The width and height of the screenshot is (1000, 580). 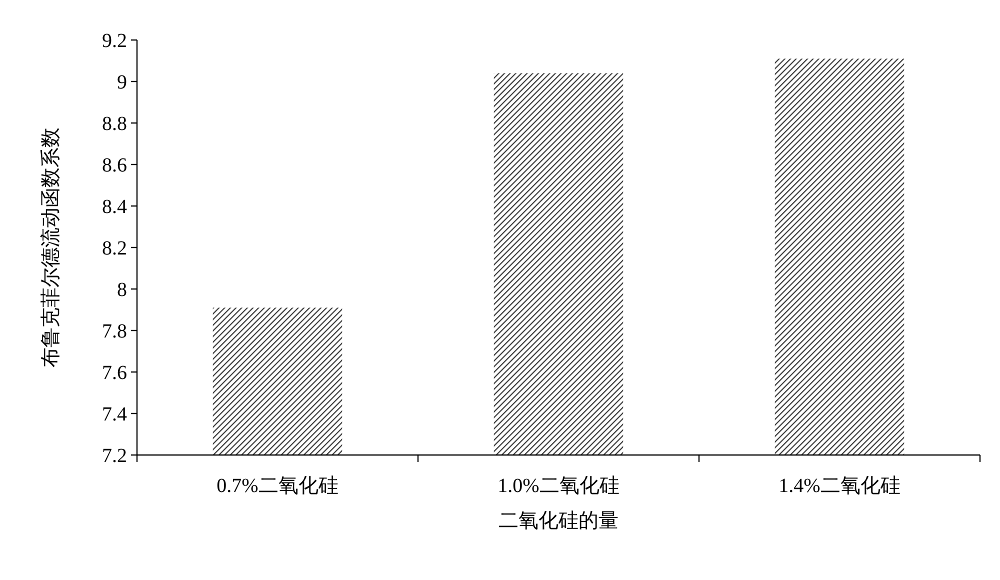 I want to click on y-tick-label: 8, so click(x=122, y=290).